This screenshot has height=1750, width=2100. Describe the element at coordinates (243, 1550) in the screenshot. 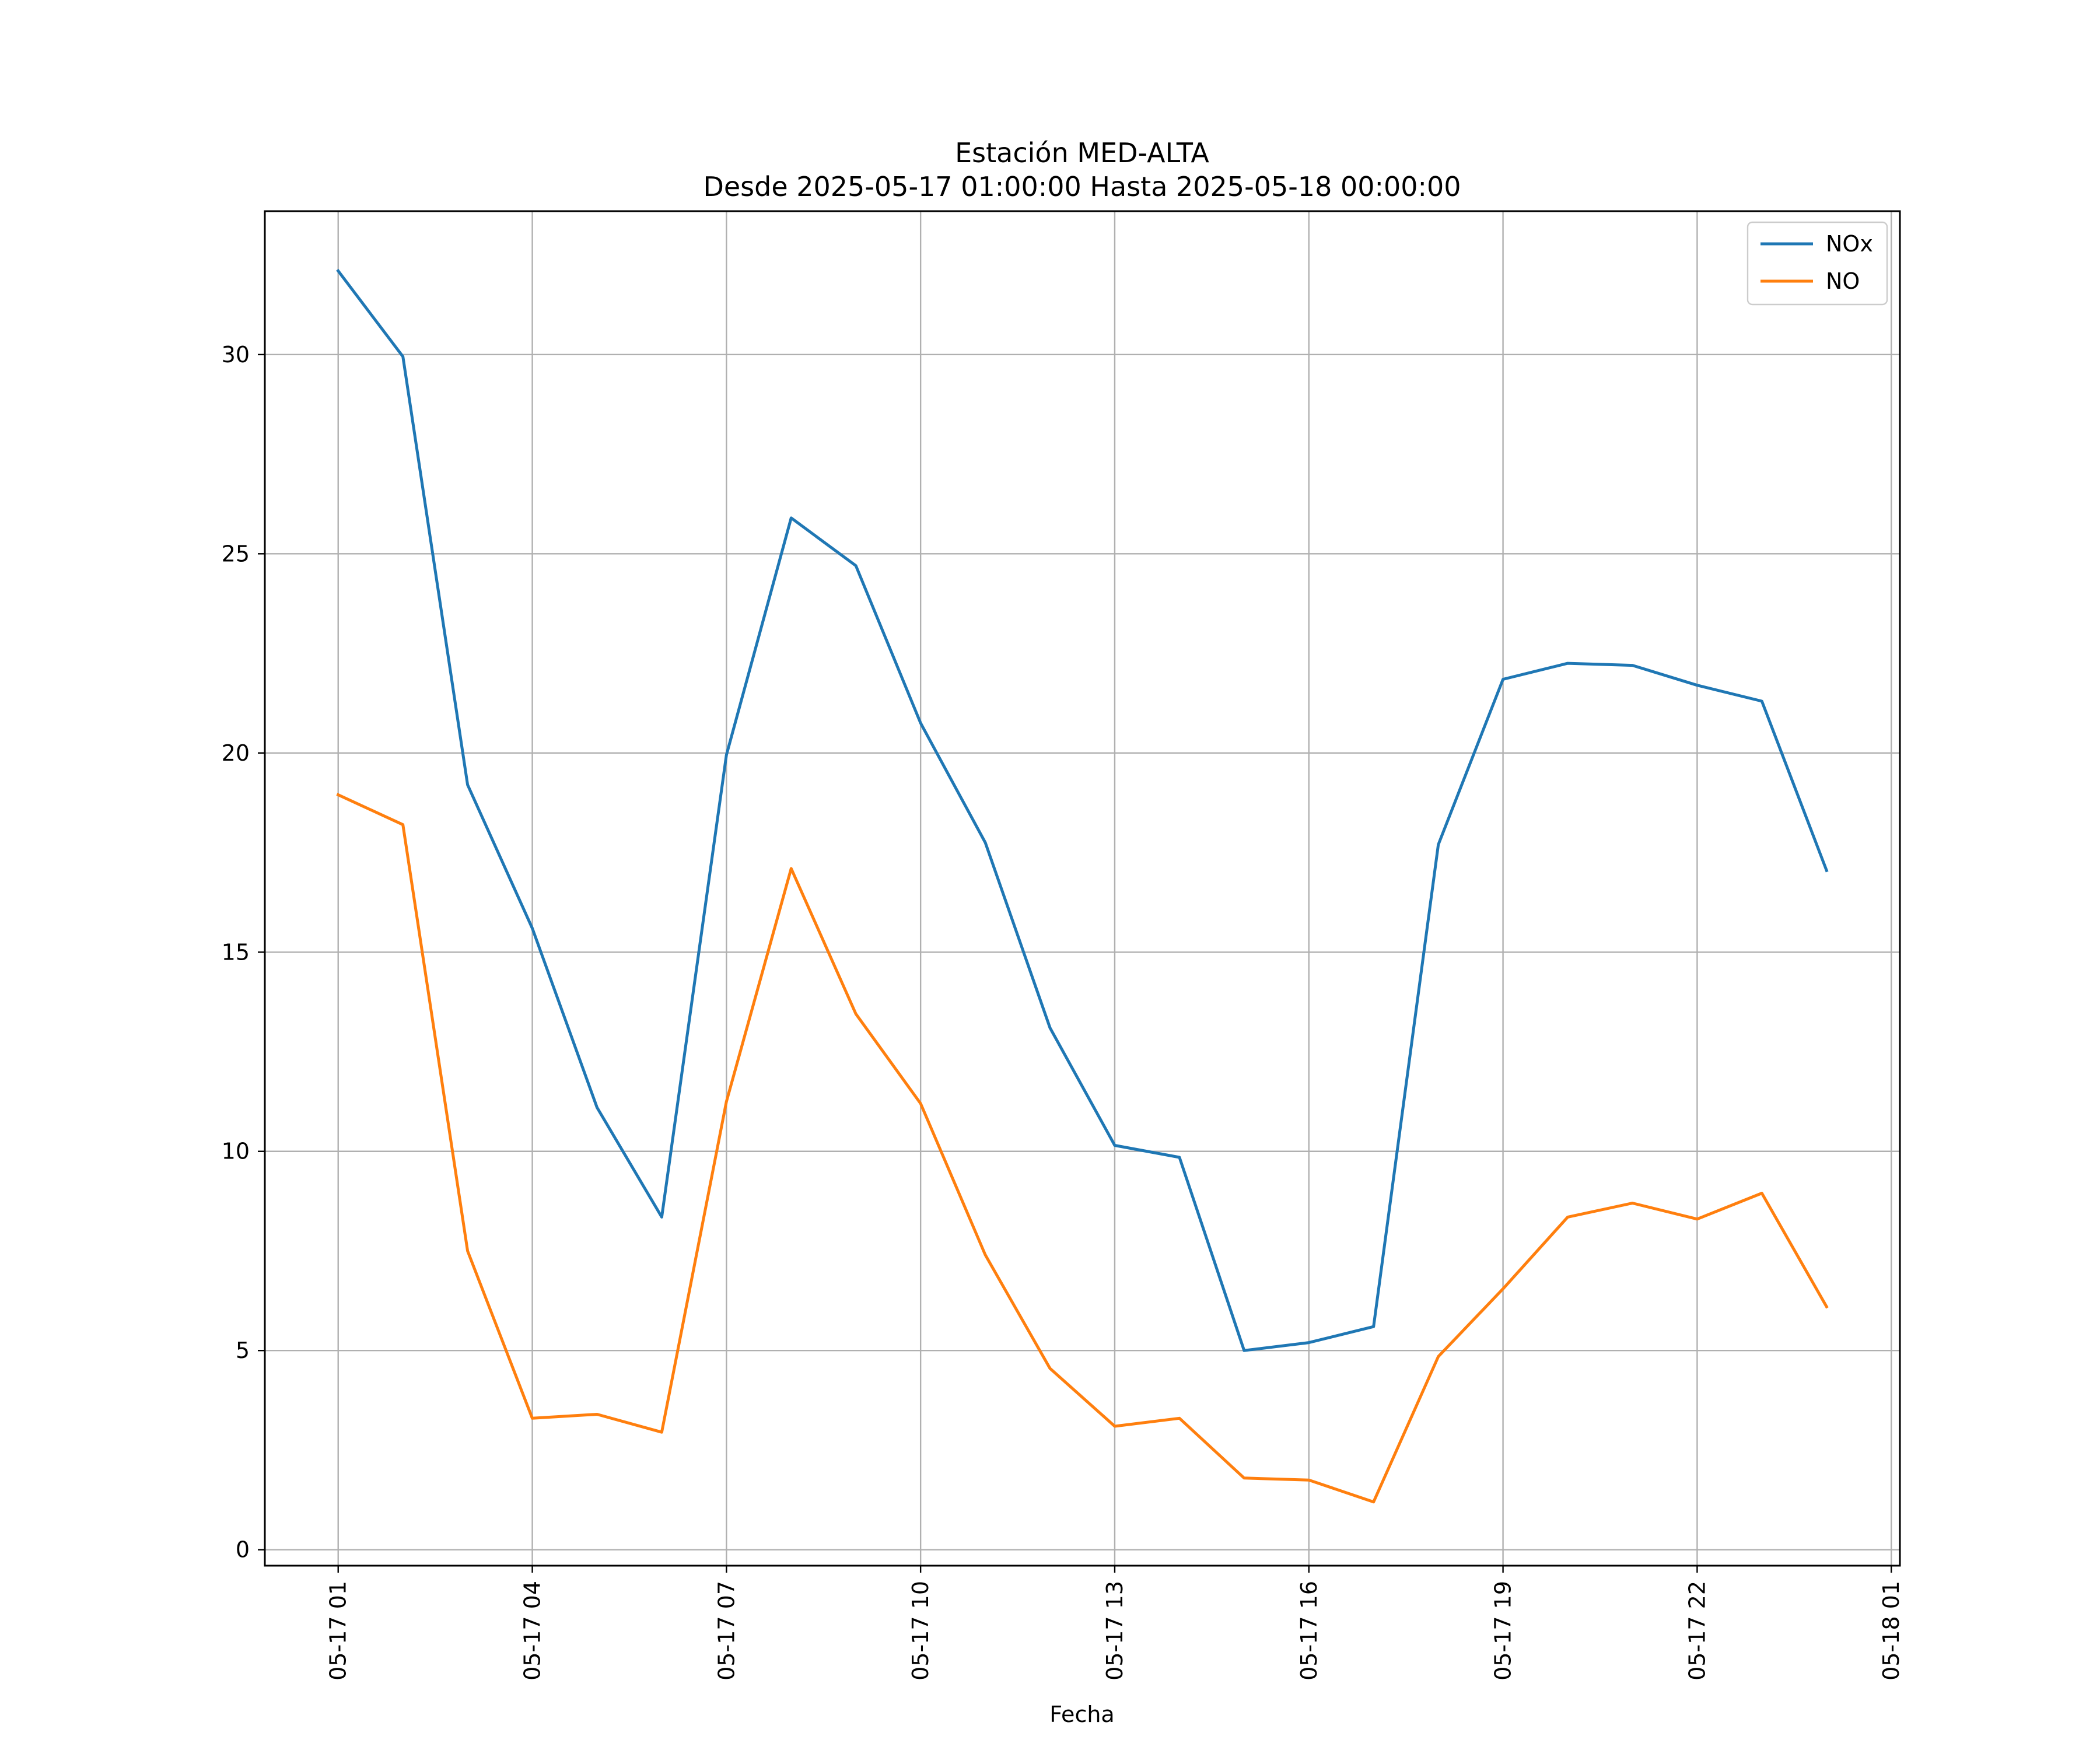

I see `y-tick-label: 0` at that location.